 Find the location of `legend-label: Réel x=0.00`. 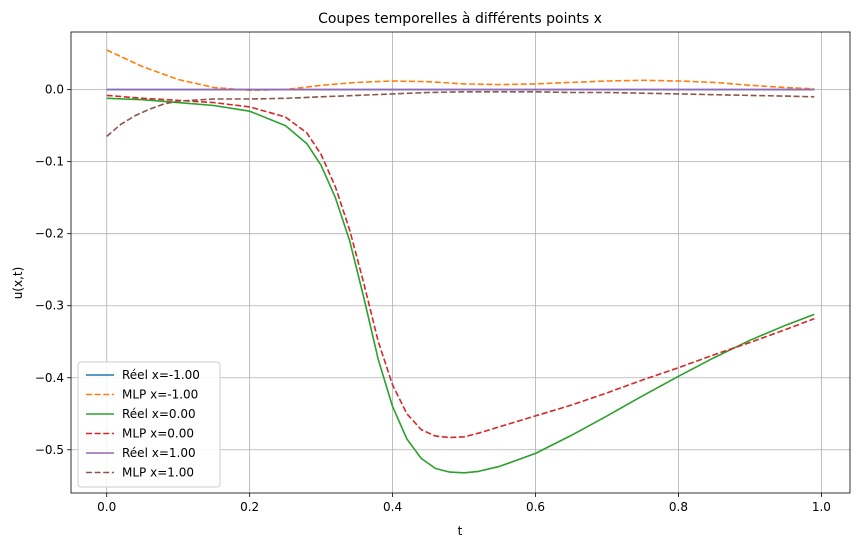

legend-label: Réel x=0.00 is located at coordinates (159, 414).